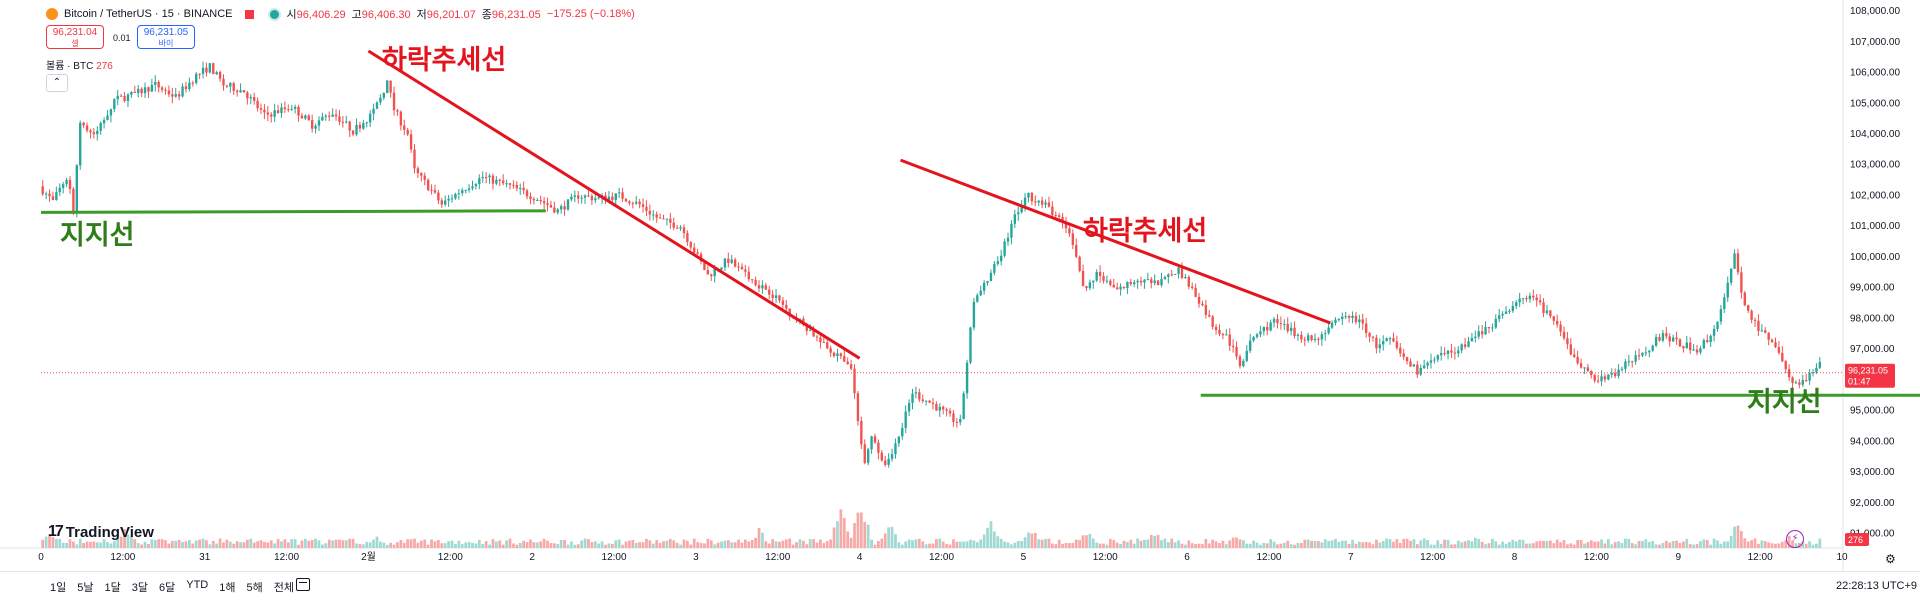  Describe the element at coordinates (166, 37) in the screenshot. I see `buy-button: 96,231.05 바이` at that location.